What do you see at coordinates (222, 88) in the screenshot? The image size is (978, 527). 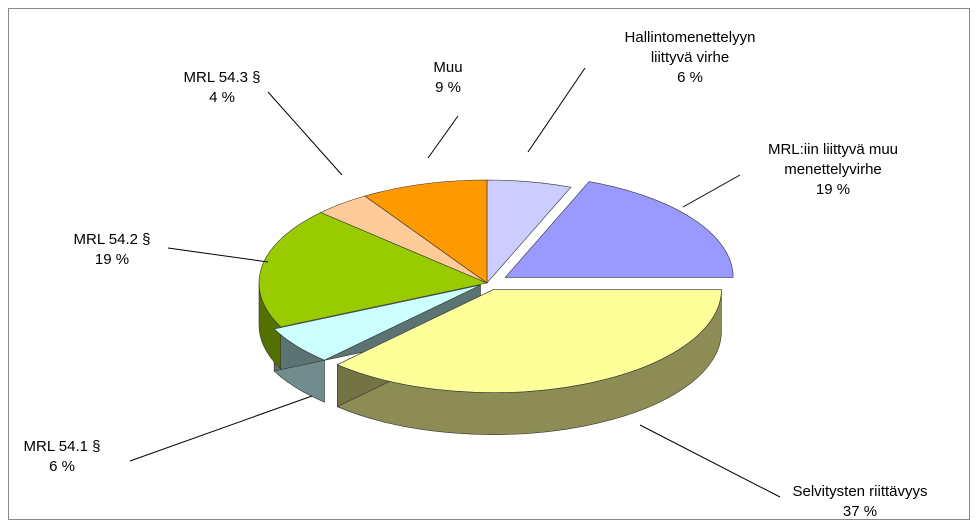 I see `slice-label: MRL 54.3 § 4 %` at bounding box center [222, 88].